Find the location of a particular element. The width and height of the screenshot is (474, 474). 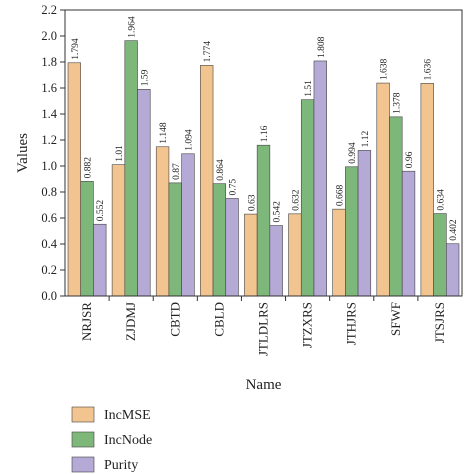

bar-incmse-nrjsr is located at coordinates (74, 179).